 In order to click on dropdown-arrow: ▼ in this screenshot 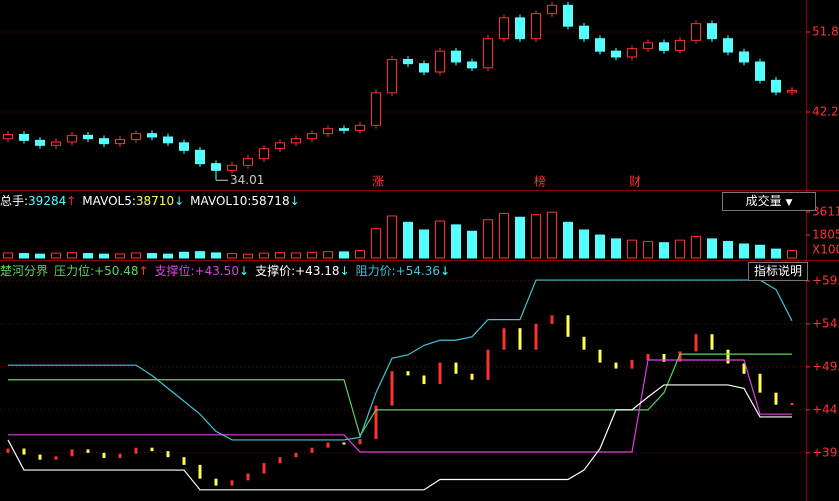, I will do `click(789, 203)`.